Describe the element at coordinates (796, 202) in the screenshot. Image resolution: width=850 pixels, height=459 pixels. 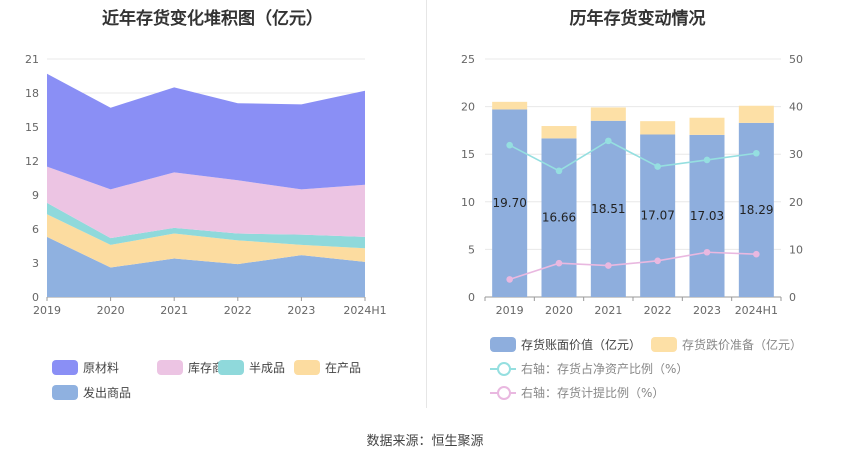
I see `y2-tick-label: 20` at that location.